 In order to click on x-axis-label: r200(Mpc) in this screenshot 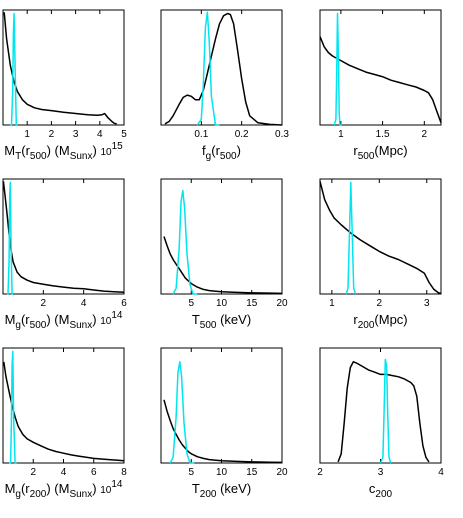, I will do `click(380, 321)`.